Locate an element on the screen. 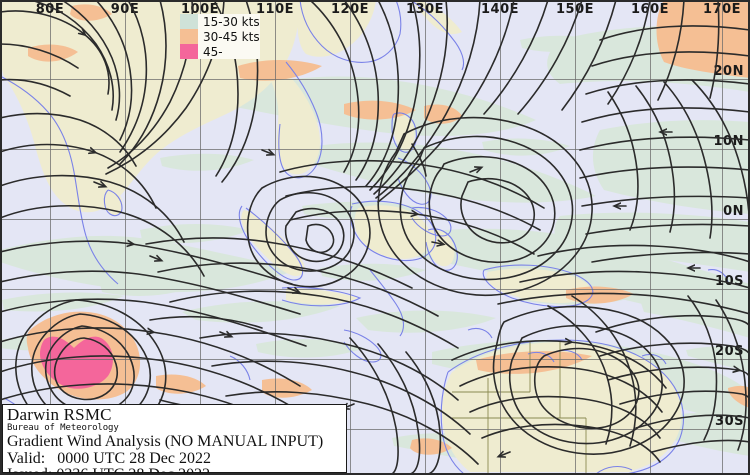  issuing-centre: Darwin RSMC is located at coordinates (59, 414).